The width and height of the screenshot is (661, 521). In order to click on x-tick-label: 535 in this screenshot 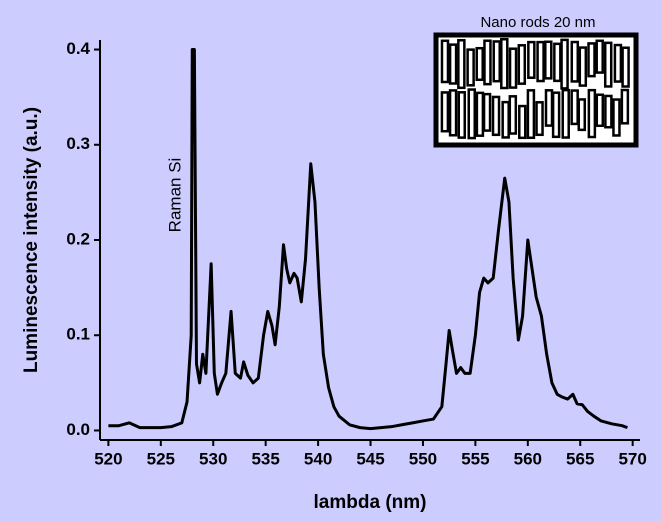, I will do `click(265, 458)`.